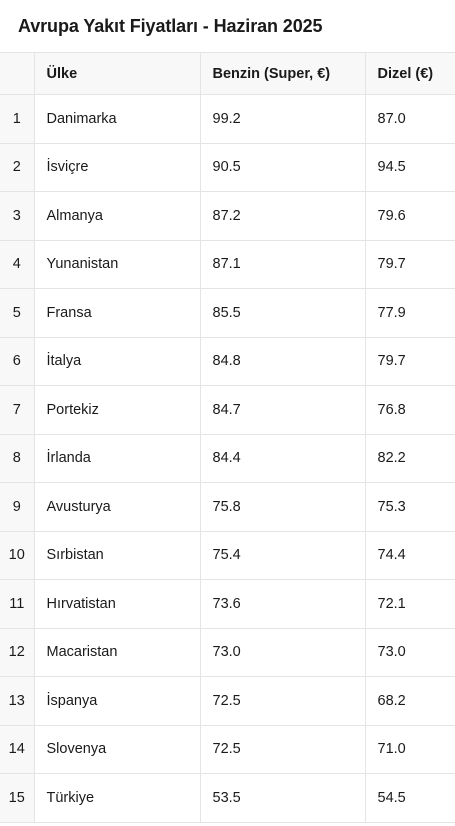 The image size is (455, 826). Describe the element at coordinates (17, 73) in the screenshot. I see `index-column-header` at that location.